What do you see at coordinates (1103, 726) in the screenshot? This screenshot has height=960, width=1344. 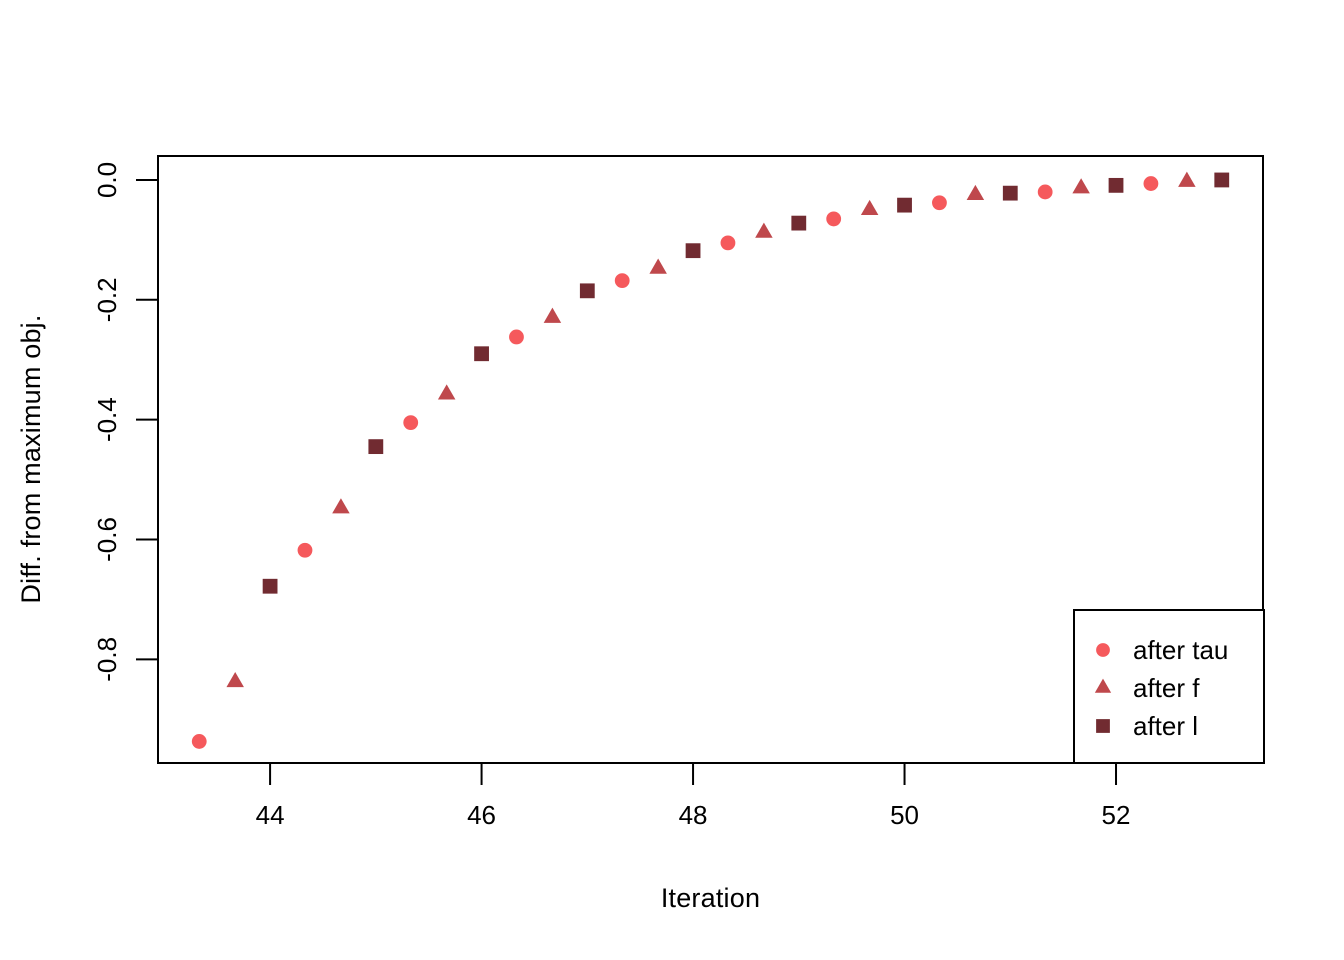 I see `legend-marker-square` at bounding box center [1103, 726].